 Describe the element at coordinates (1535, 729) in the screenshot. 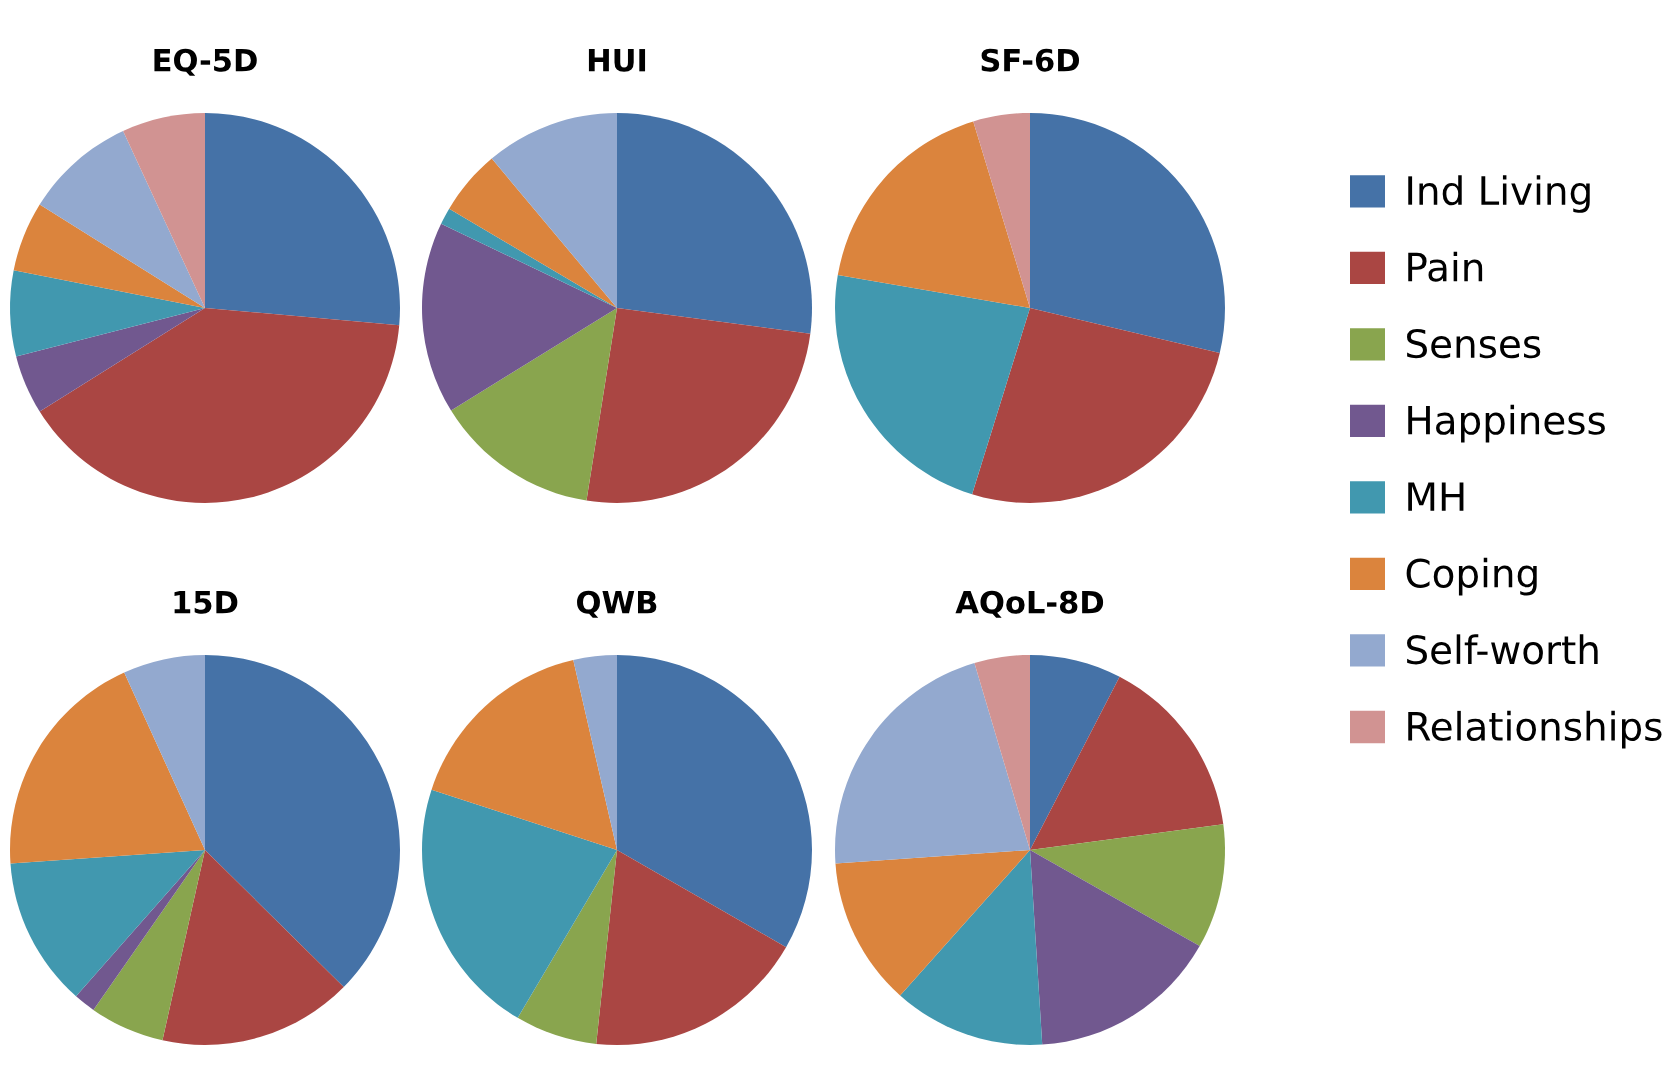

I see `legend-label: Relationships` at that location.